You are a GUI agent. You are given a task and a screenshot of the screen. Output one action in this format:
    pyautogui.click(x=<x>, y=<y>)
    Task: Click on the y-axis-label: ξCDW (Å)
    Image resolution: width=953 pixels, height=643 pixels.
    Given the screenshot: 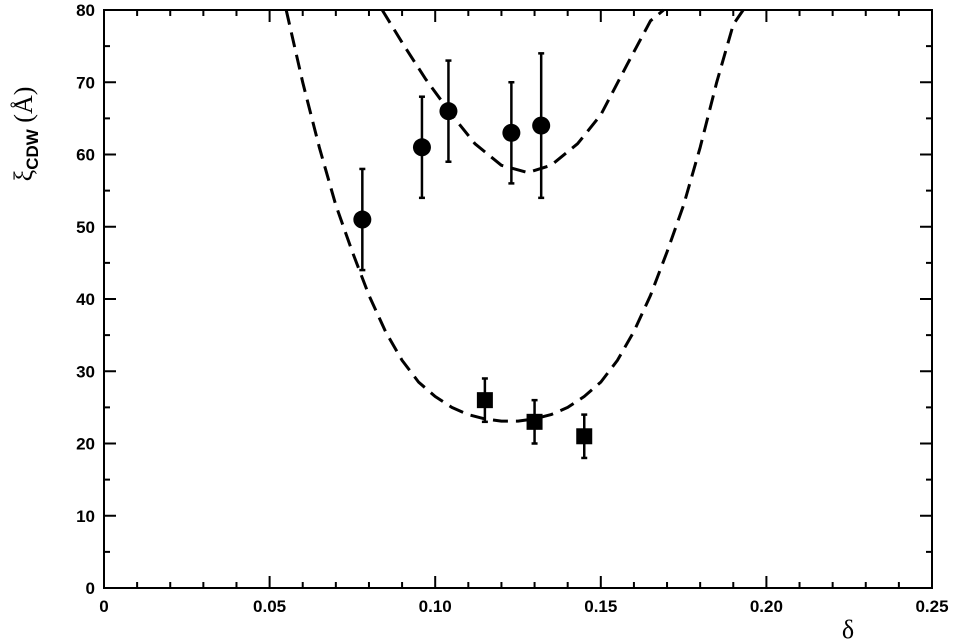 What is the action you would take?
    pyautogui.click(x=25, y=134)
    